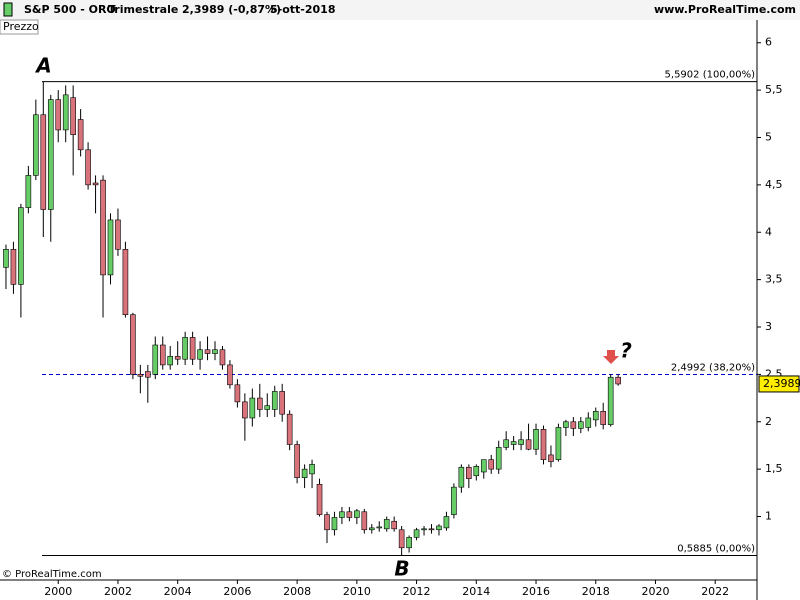  What do you see at coordinates (716, 549) in the screenshot?
I see `level-label: 0,5885 (0,00%)` at bounding box center [716, 549].